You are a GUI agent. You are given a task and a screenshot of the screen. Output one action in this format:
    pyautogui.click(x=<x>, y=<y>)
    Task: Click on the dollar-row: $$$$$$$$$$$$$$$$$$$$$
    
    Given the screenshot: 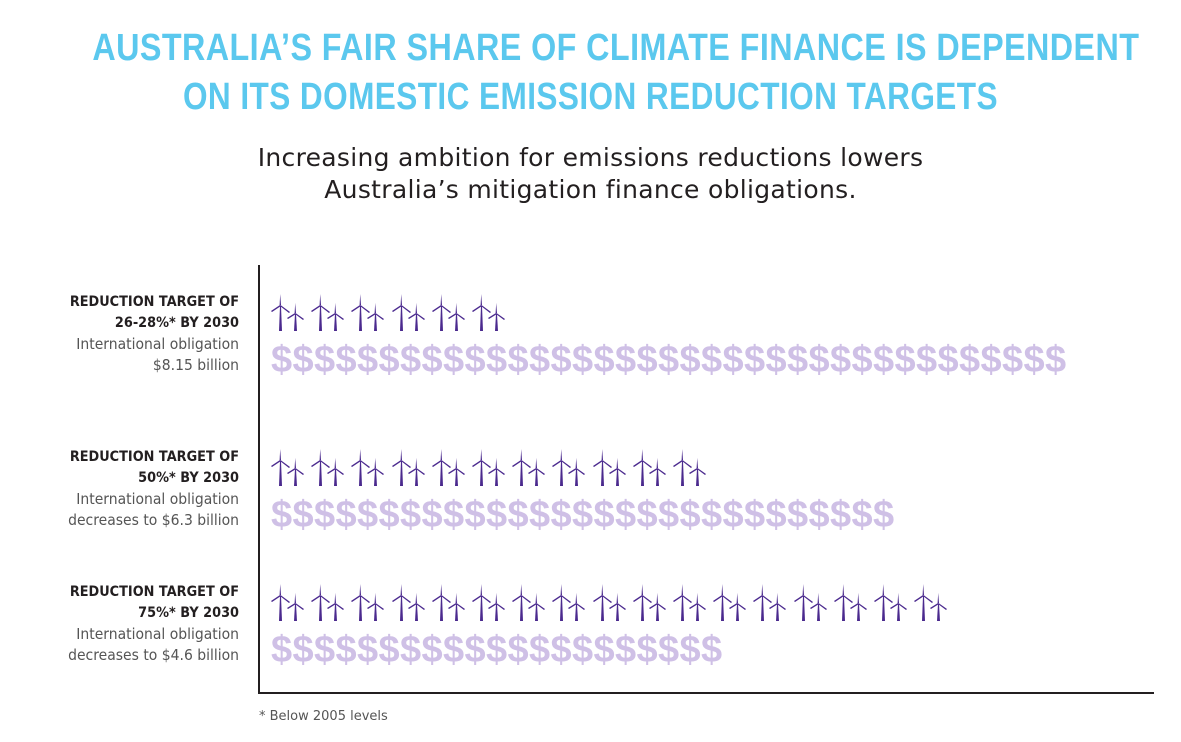 What is the action you would take?
    pyautogui.click(x=497, y=650)
    